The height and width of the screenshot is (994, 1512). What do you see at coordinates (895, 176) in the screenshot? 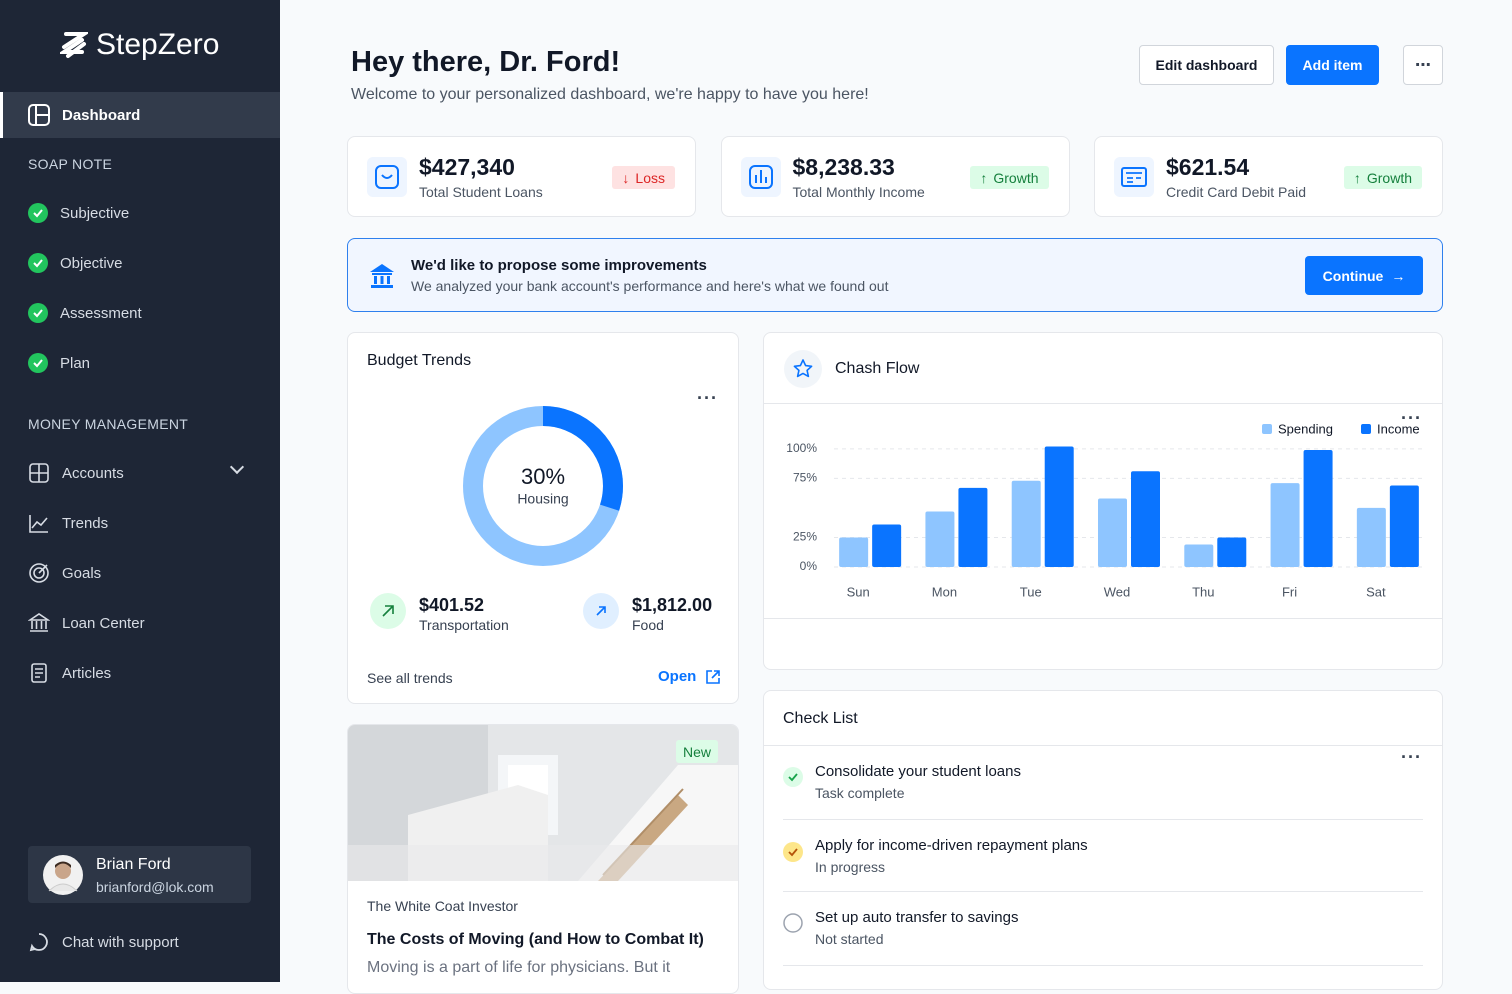
I see `stat-card: $8,238.33 Total Monthly Income ↑ Growth` at bounding box center [895, 176].